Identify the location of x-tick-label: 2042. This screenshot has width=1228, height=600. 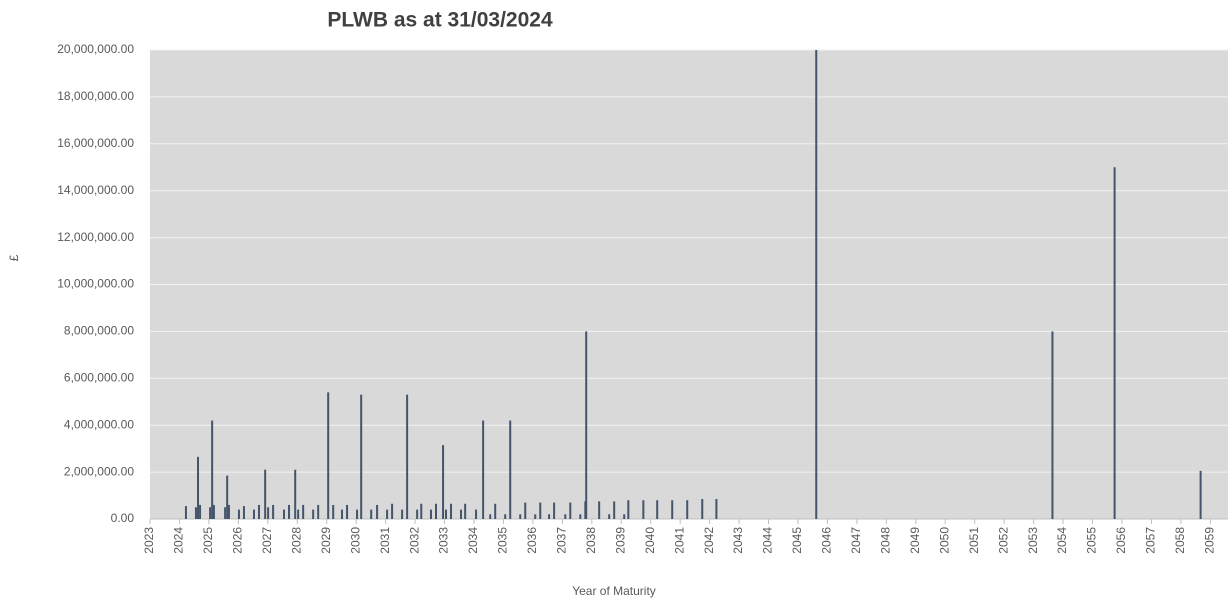
(709, 540).